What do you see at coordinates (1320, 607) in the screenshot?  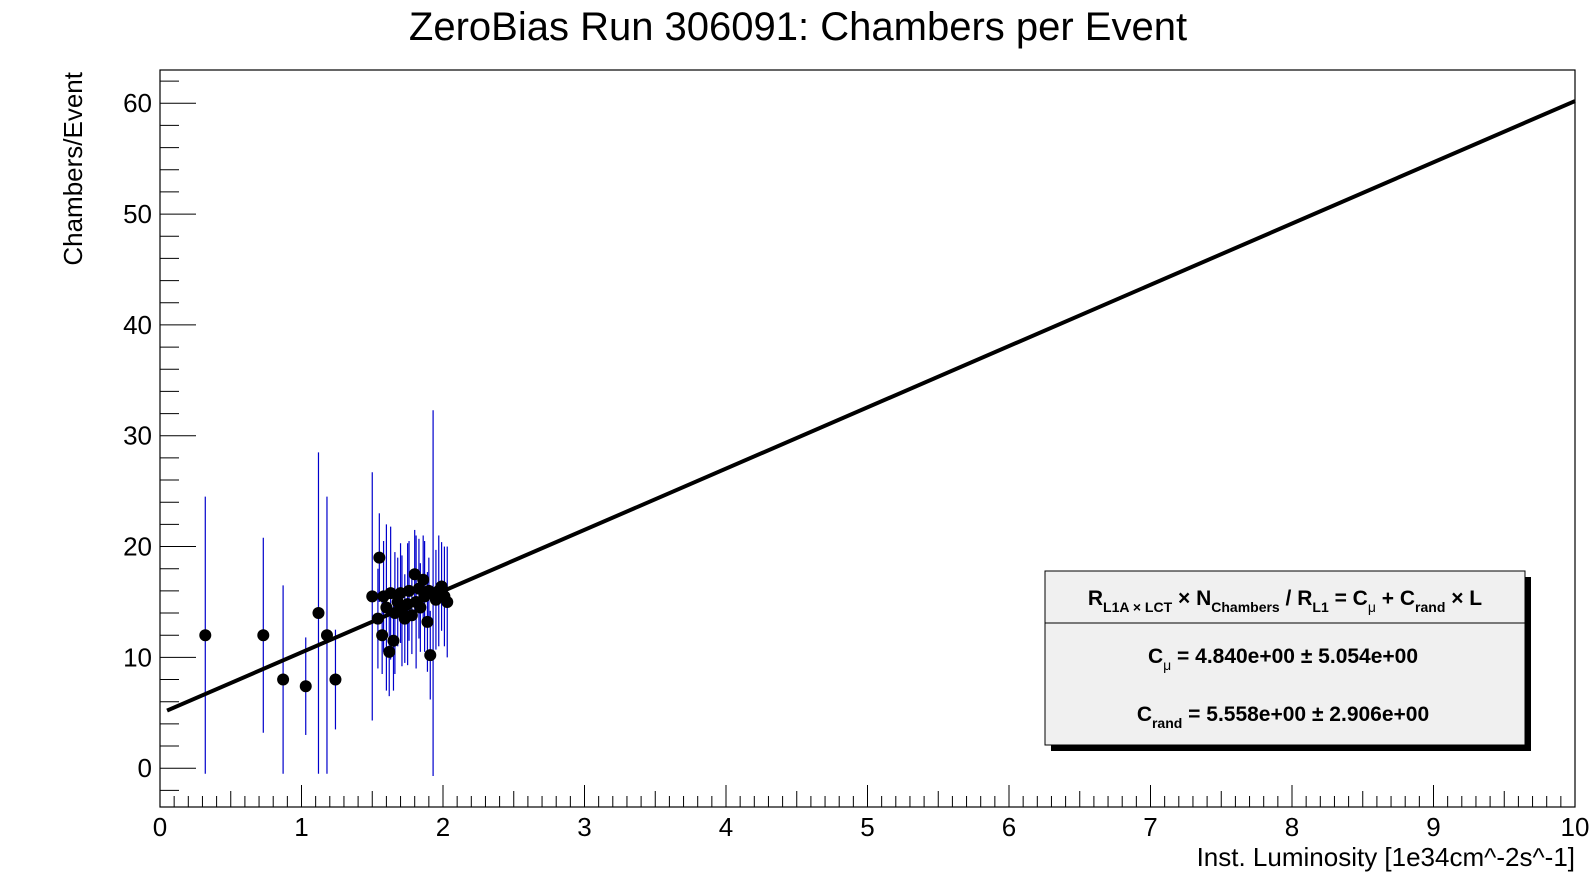 I see `formula-sub-l1: L1` at bounding box center [1320, 607].